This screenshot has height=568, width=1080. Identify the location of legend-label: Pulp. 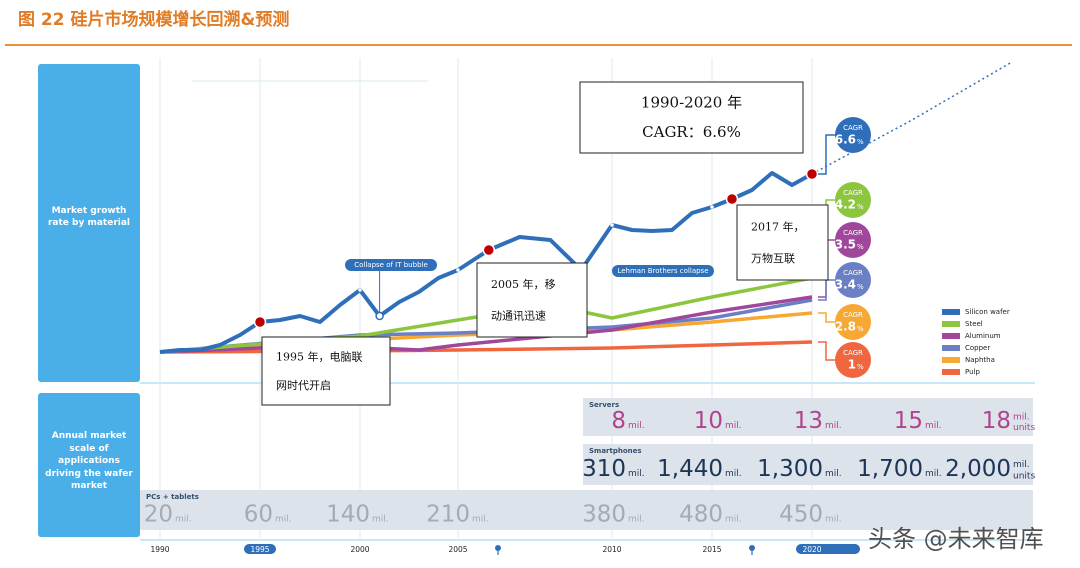
(972, 372).